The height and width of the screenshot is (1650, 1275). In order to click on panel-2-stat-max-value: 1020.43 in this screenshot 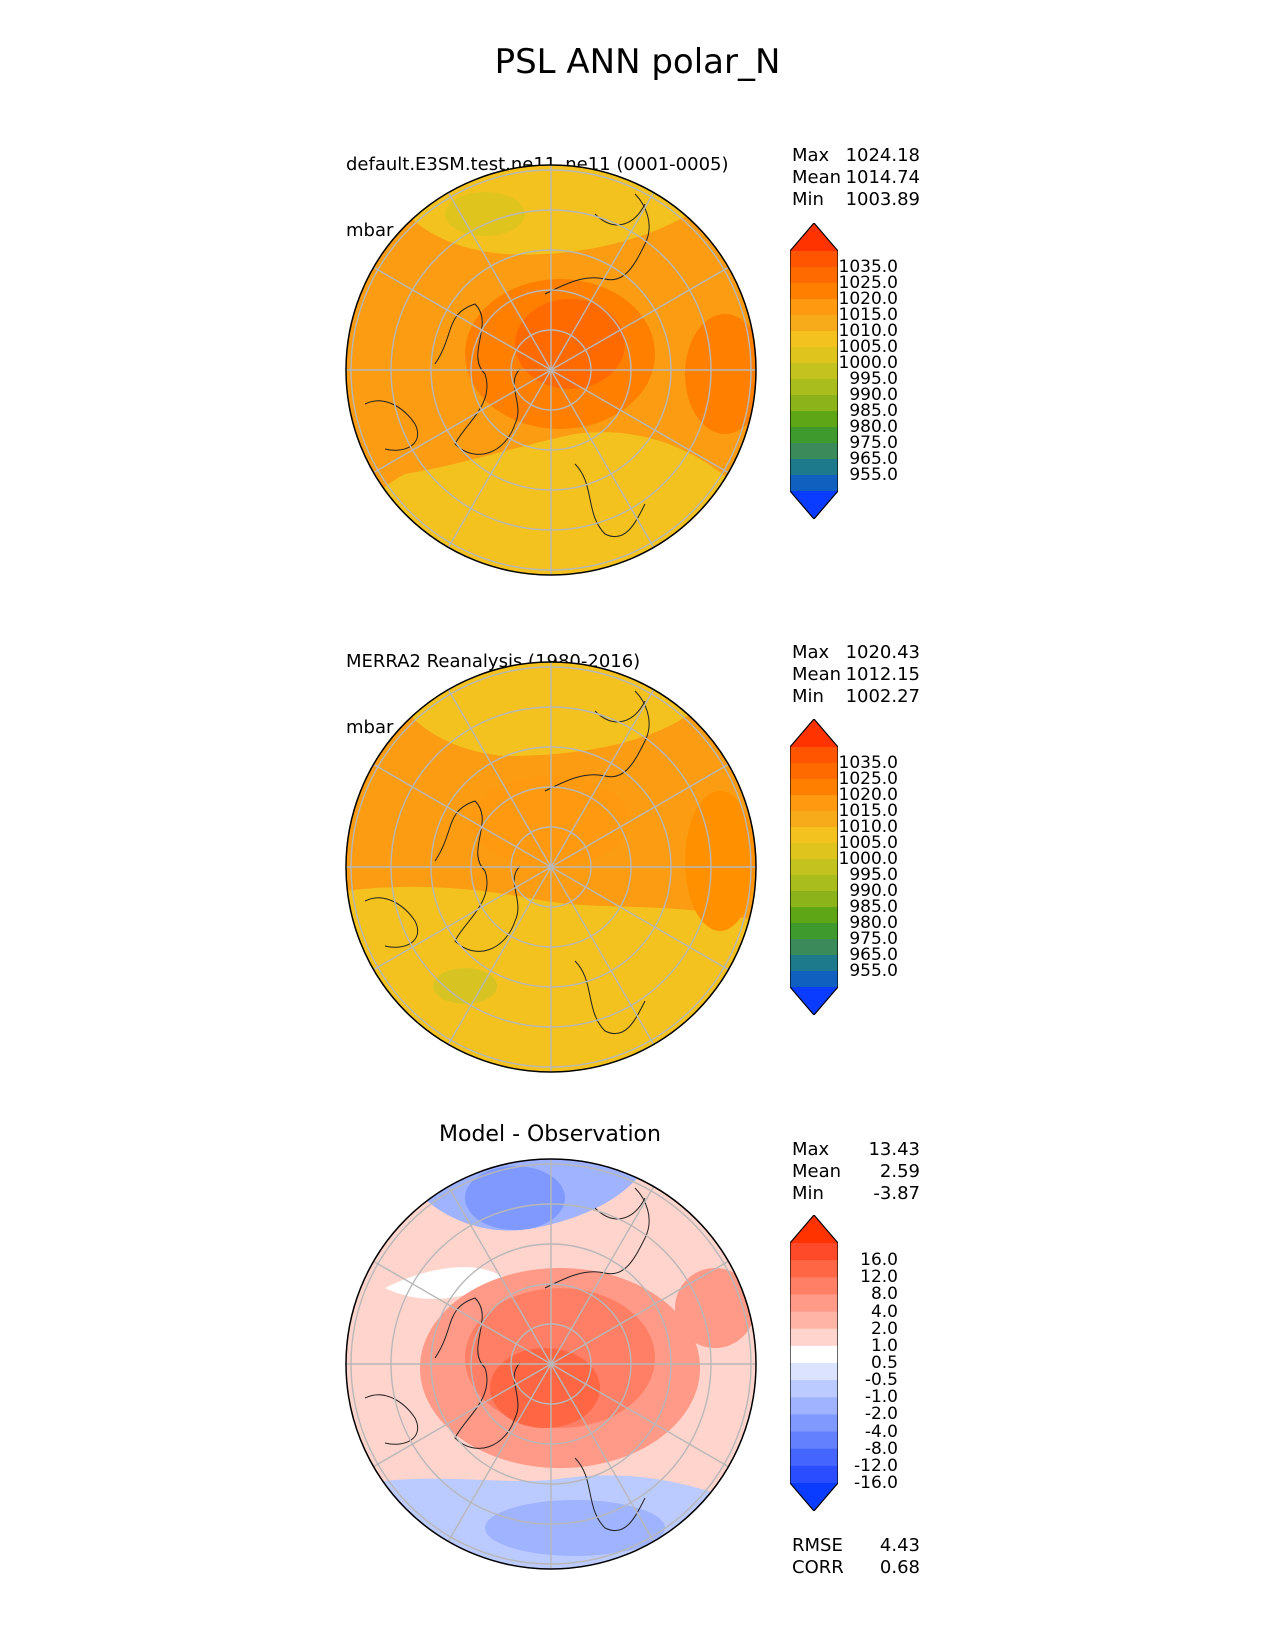, I will do `click(882, 652)`.